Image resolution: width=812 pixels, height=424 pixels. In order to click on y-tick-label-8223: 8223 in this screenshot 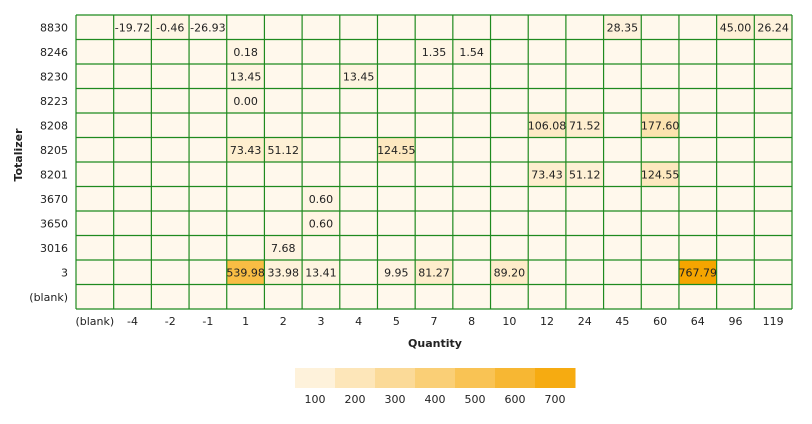, I will do `click(54, 101)`.